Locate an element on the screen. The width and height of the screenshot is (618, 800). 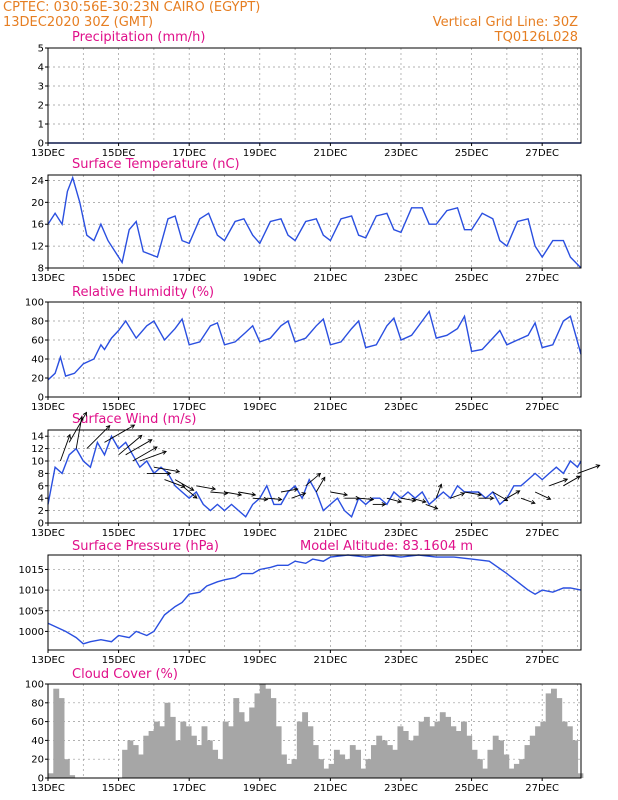
precipitation-xtick-label: 13DEC is located at coordinates (48, 153).